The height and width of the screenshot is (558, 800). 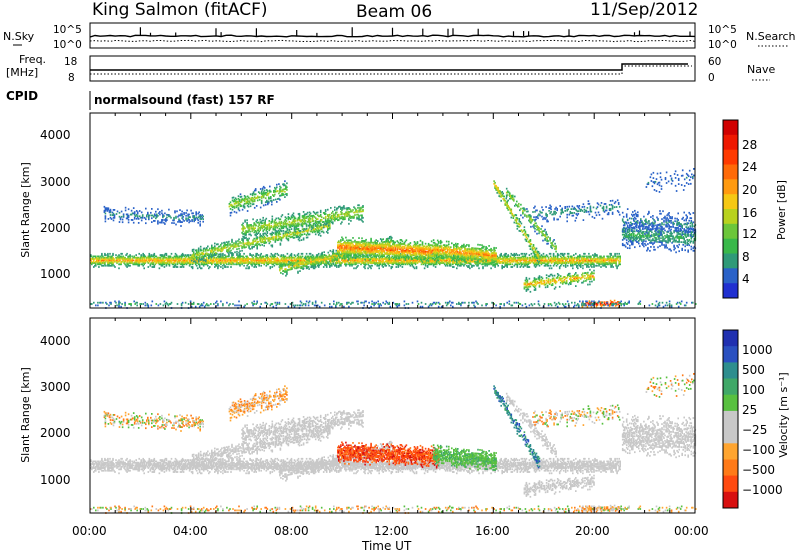 What do you see at coordinates (180, 10) in the screenshot?
I see `header-title: King Salmon (fitACF)` at bounding box center [180, 10].